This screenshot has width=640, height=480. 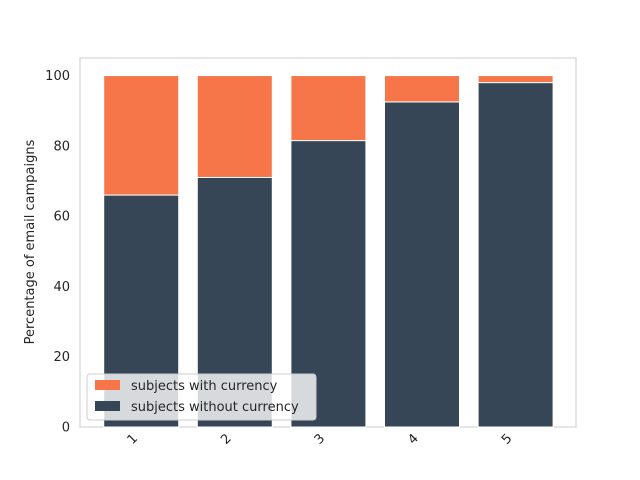 I want to click on x-tick-label: 3, so click(x=320, y=439).